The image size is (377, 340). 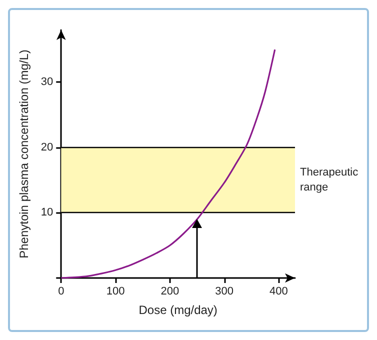 What do you see at coordinates (331, 180) in the screenshot?
I see `band-label: Therapeutic range` at bounding box center [331, 180].